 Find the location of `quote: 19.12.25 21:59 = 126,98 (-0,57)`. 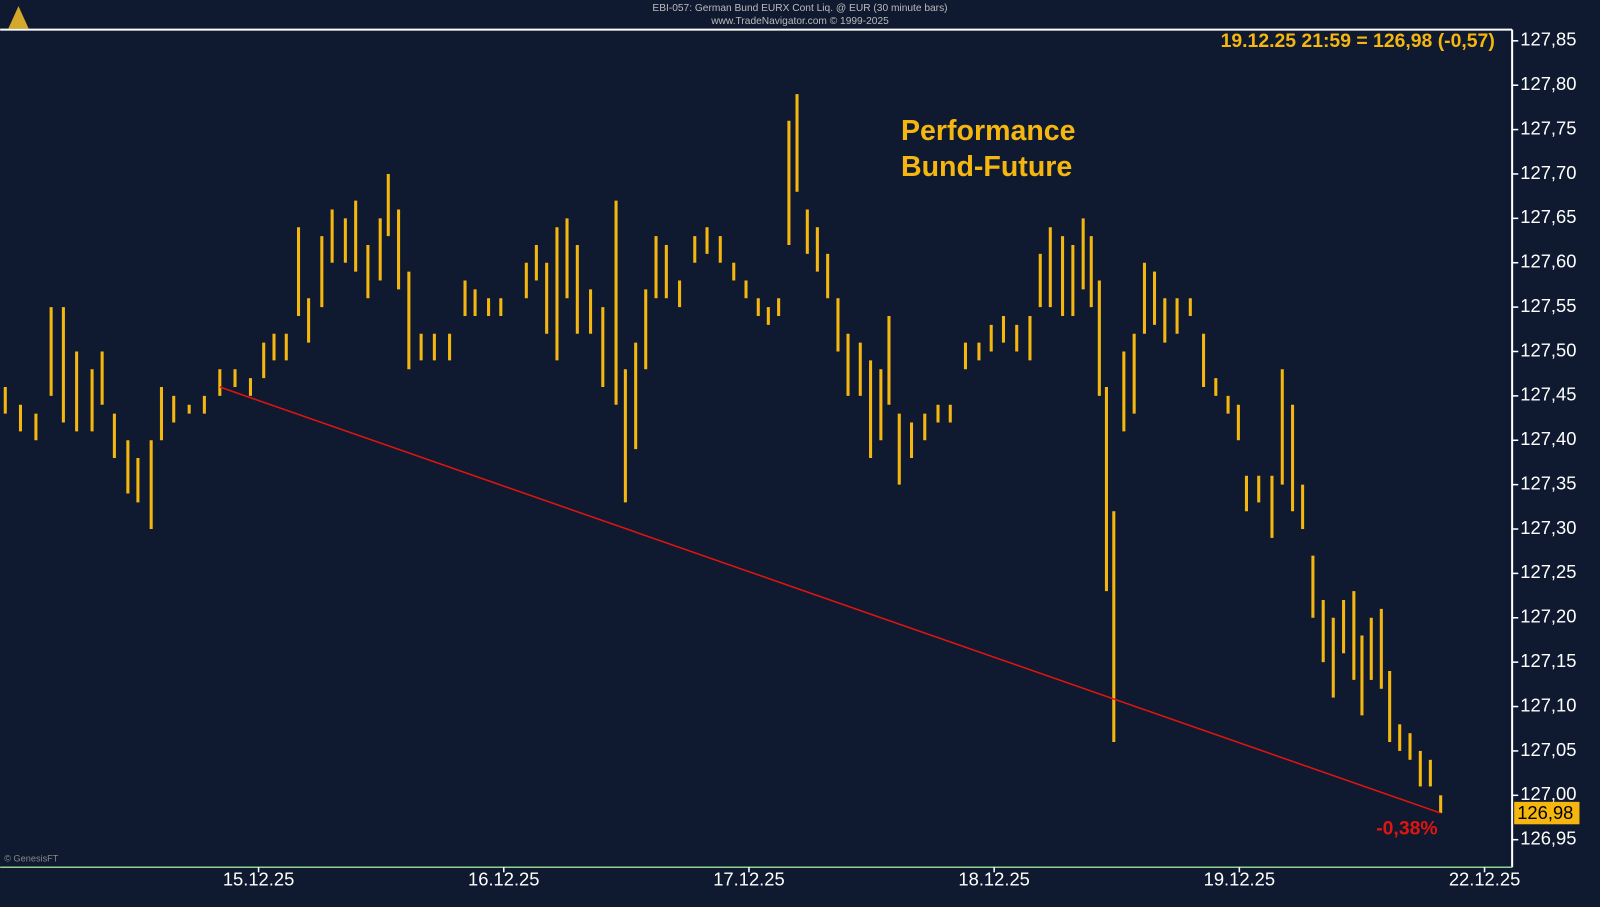

quote: 19.12.25 21:59 = 126,98 (-0,57) is located at coordinates (1358, 41).